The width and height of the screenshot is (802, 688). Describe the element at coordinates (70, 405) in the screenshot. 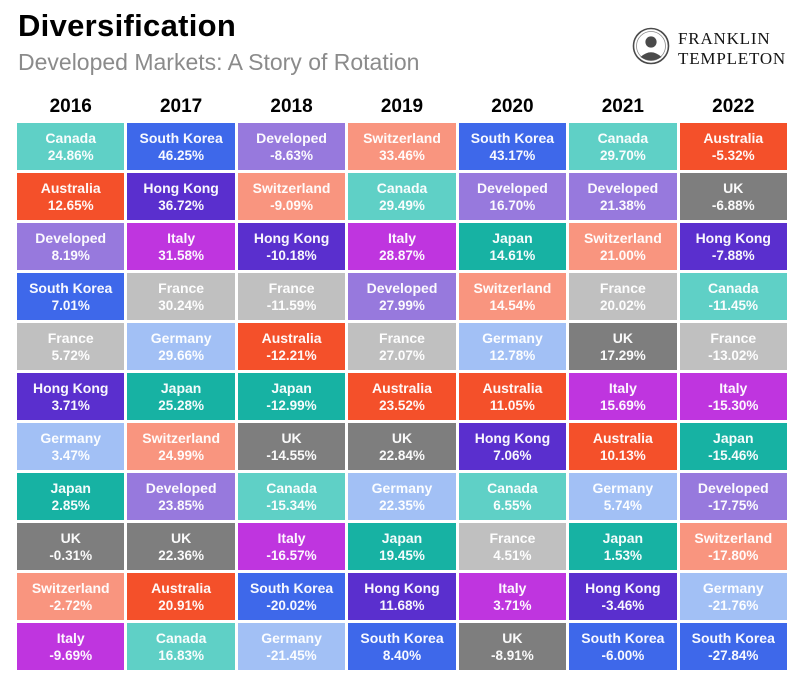

I see `cell-value: 3.71%` at that location.